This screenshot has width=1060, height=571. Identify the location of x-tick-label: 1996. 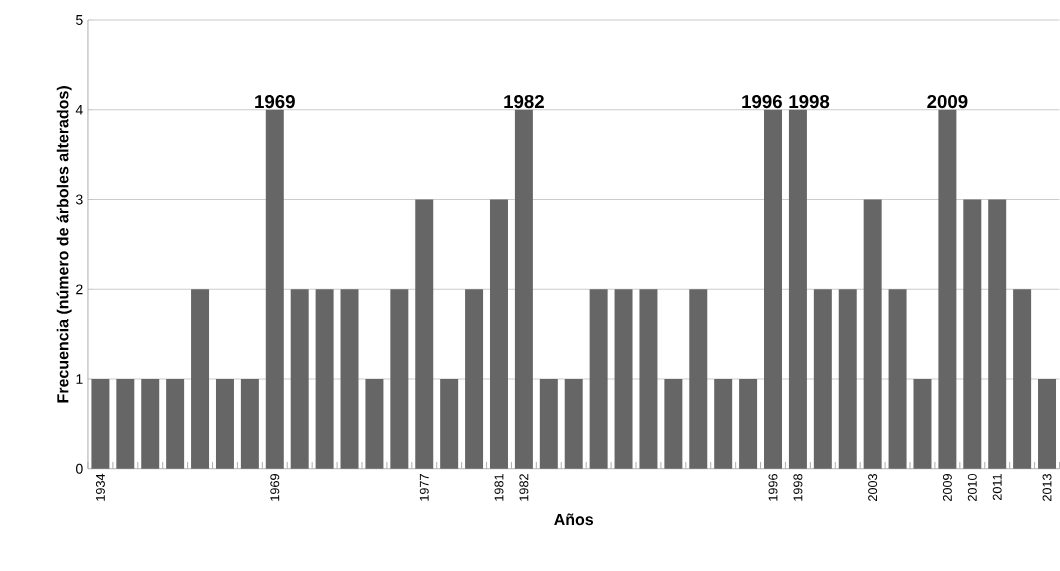
(773, 487).